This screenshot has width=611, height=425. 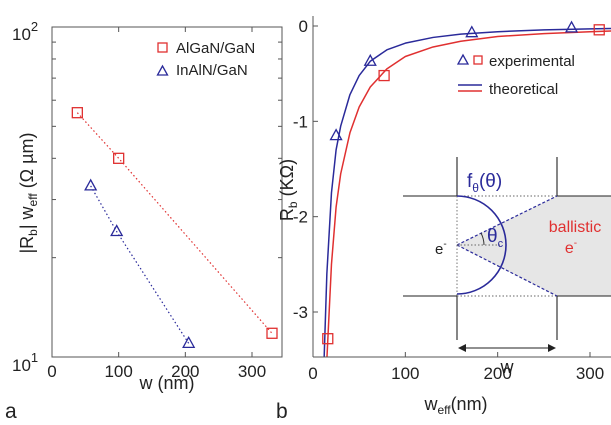 I want to click on panel-b-legend: experimental theoretical, so click(x=515, y=75).